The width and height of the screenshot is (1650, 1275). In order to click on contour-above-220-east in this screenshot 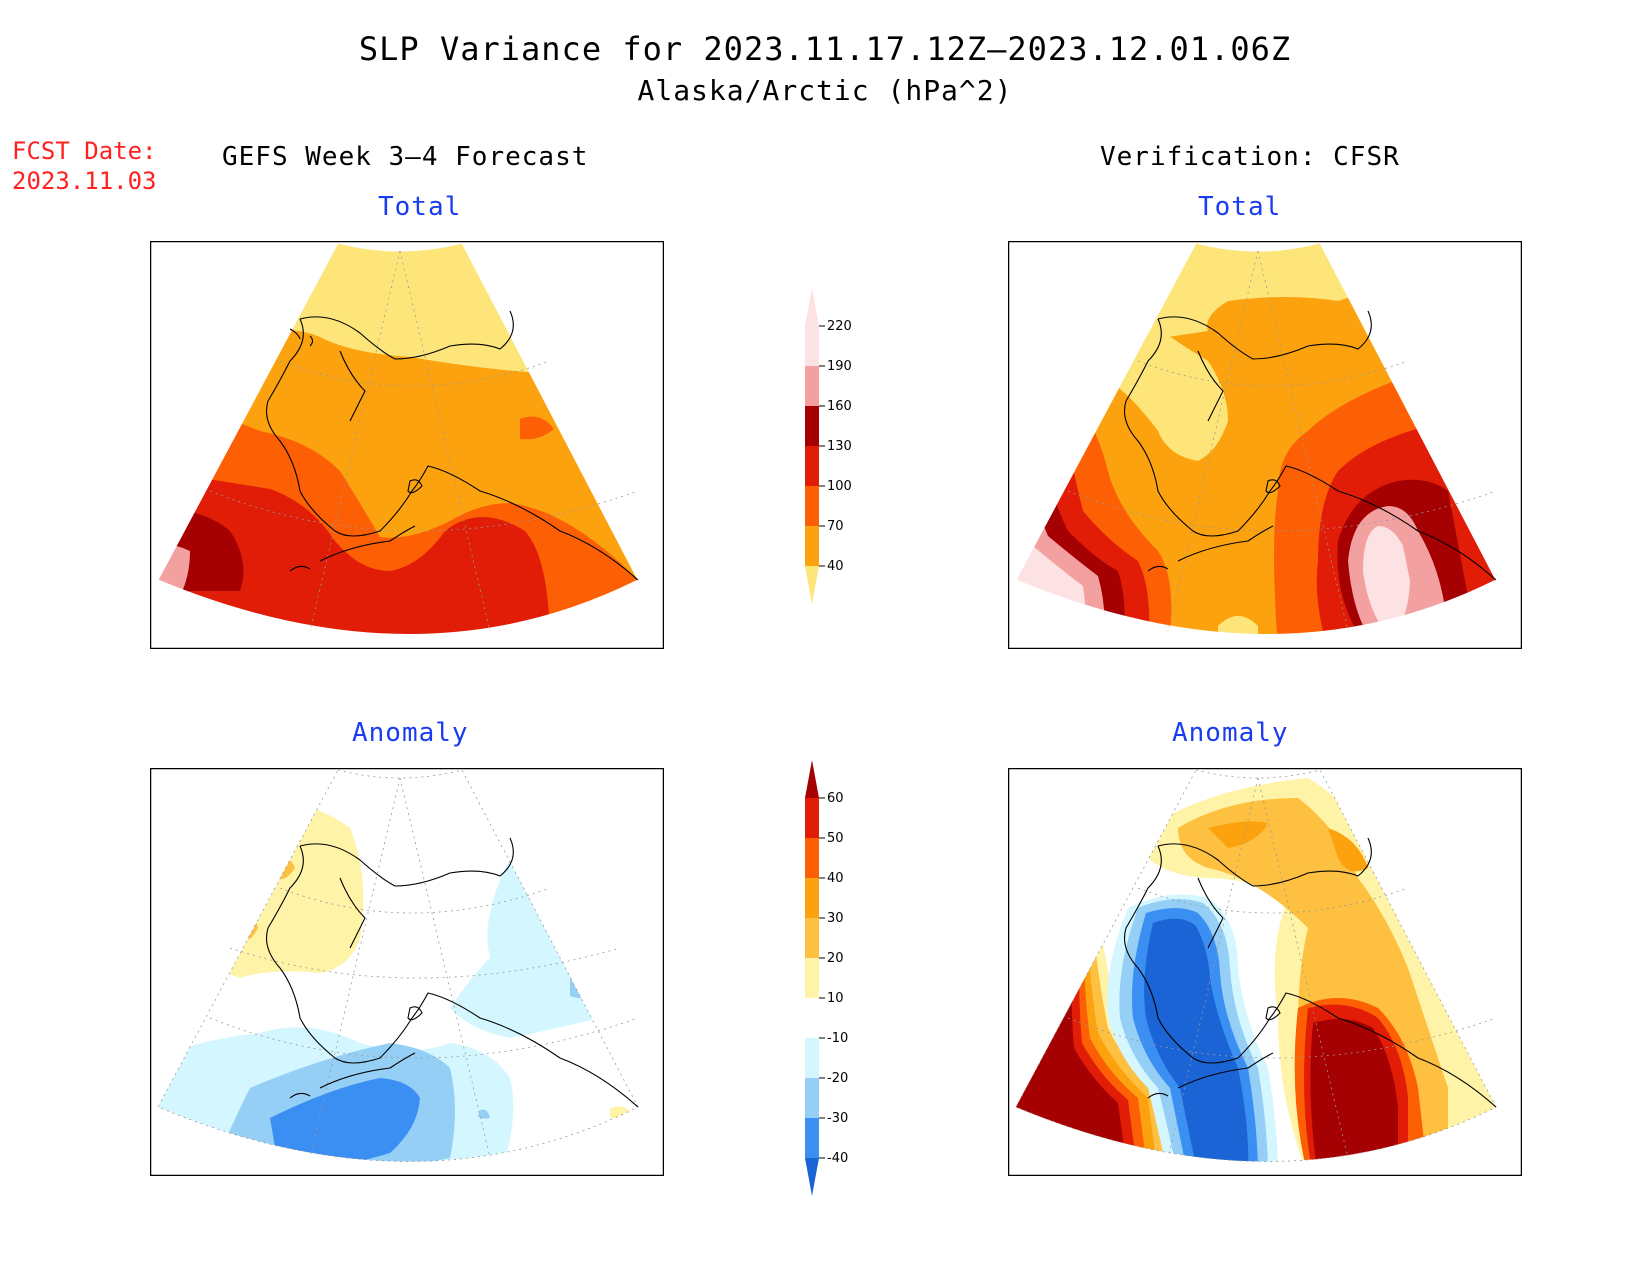, I will do `click(1386, 580)`.